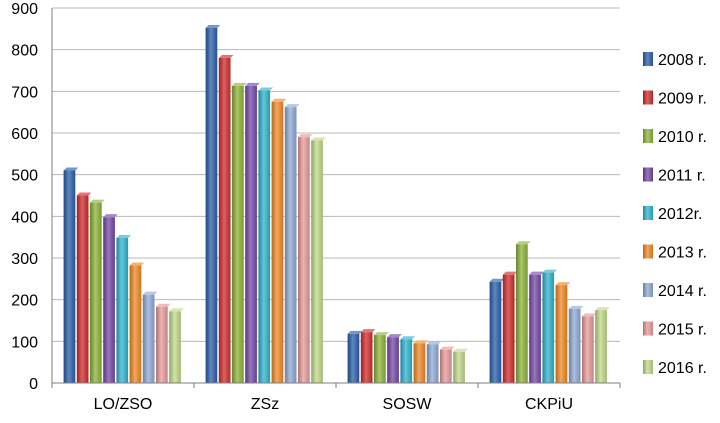  Describe the element at coordinates (24, 259) in the screenshot. I see `y-tick-label: 300` at that location.